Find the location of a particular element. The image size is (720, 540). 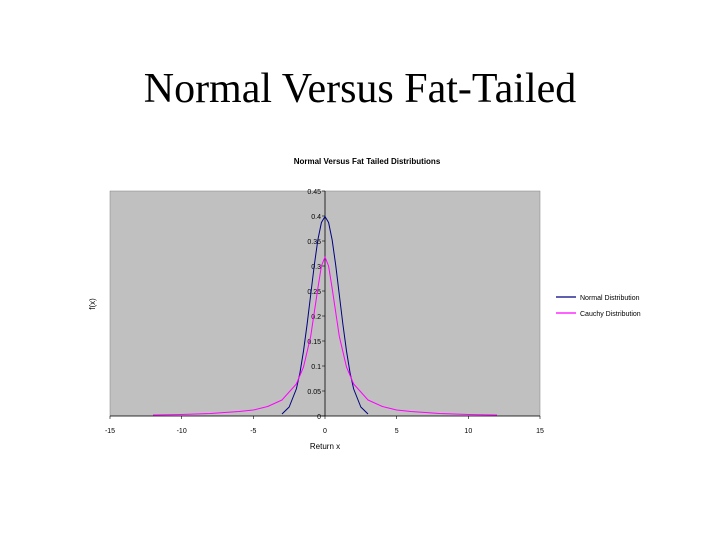

y-tick-label: 0.2 is located at coordinates (316, 317).